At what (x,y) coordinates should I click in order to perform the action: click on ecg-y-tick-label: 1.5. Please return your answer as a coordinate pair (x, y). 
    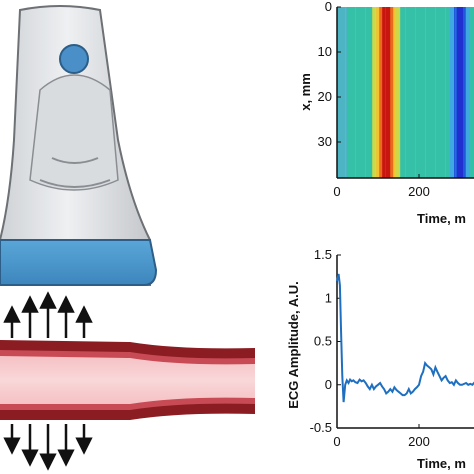
    Looking at the image, I should click on (323, 254).